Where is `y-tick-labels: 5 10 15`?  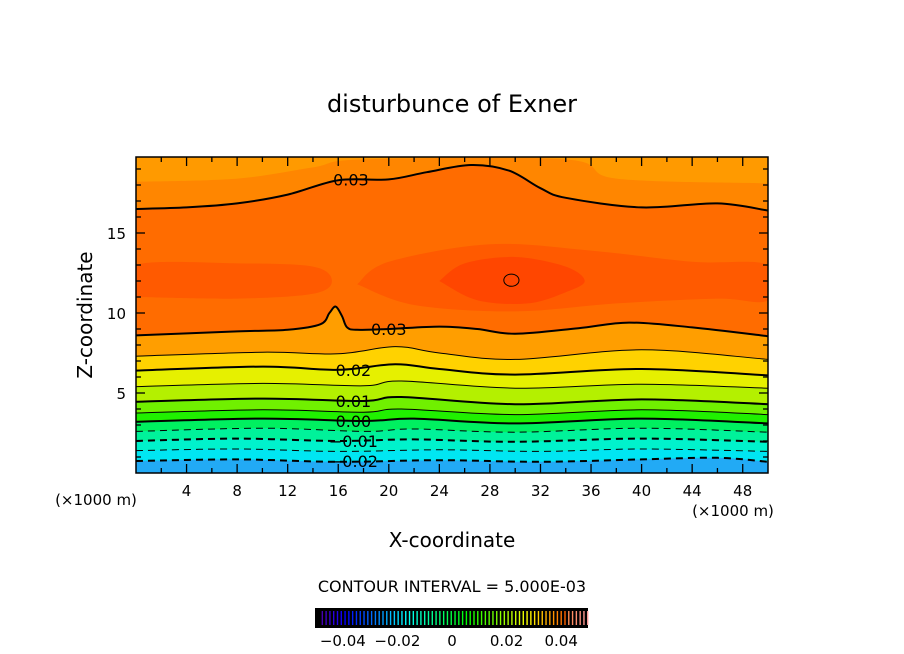
y-tick-labels: 5 10 15 is located at coordinates (116, 314).